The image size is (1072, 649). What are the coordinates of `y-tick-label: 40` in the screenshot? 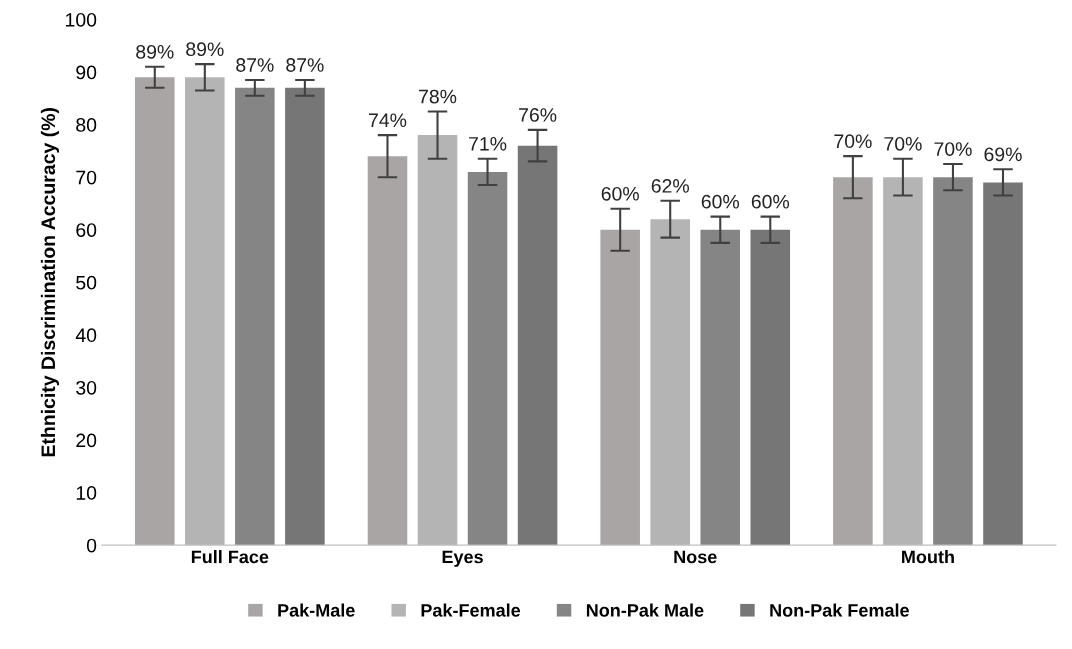 It's located at (86, 335).